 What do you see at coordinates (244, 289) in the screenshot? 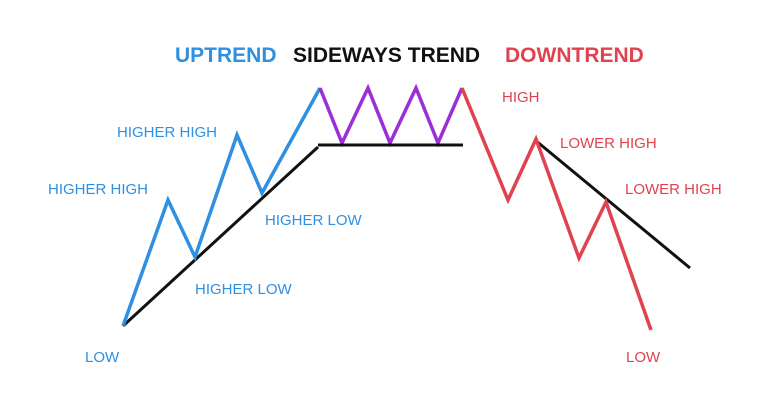
I see `label-higher-low-1: HIGHER LOW` at bounding box center [244, 289].